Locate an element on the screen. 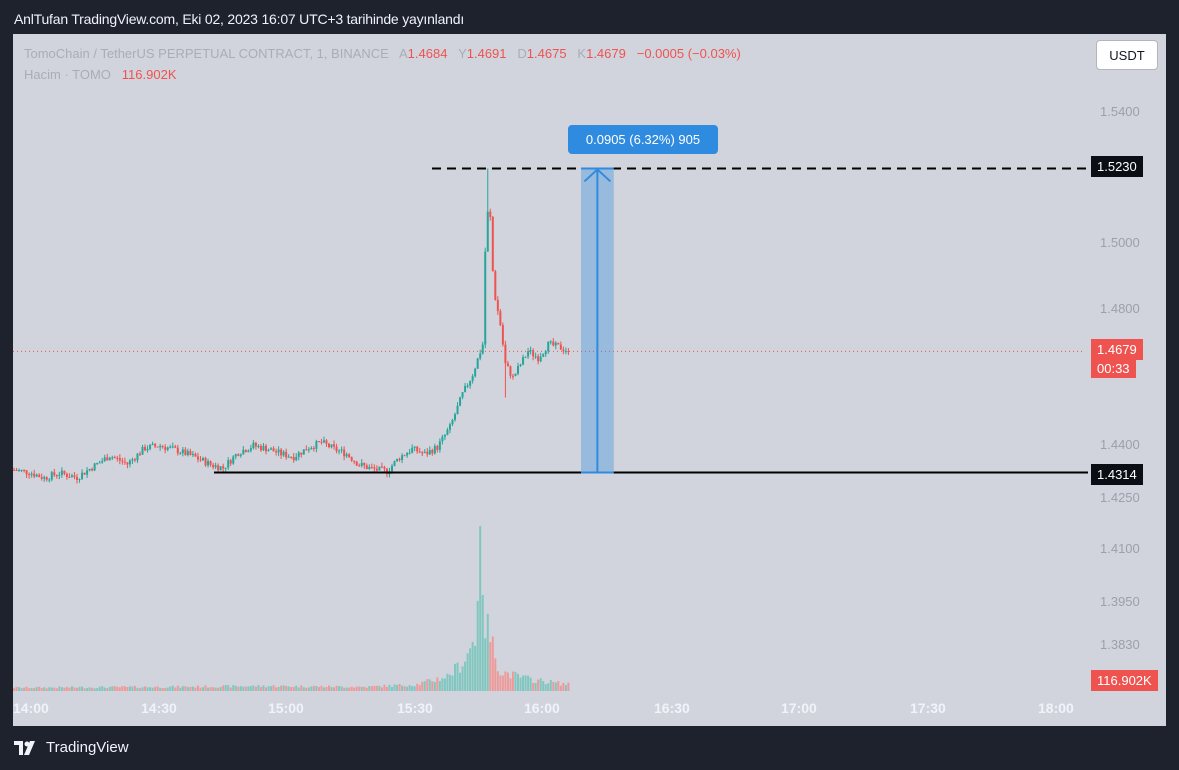  close-value: 1.4679 is located at coordinates (606, 53).